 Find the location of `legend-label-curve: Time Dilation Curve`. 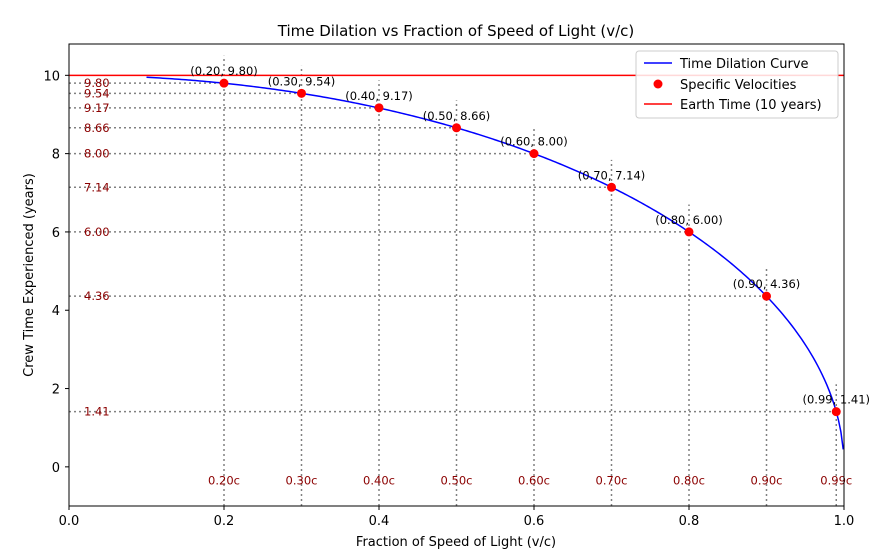

legend-label-curve: Time Dilation Curve is located at coordinates (744, 64).